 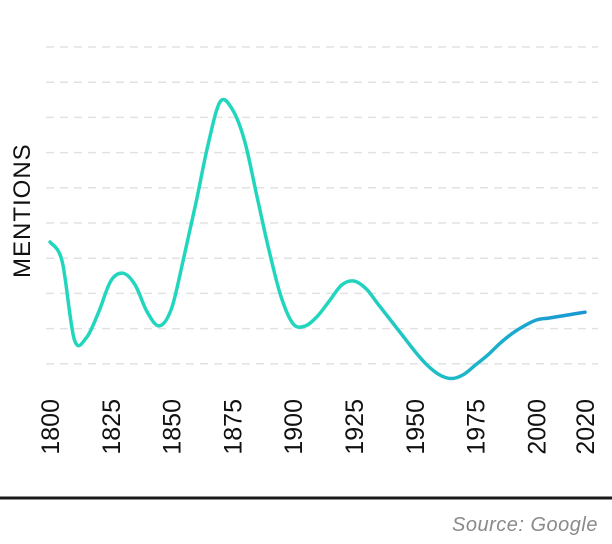 I want to click on x-tick-label: 1975, so click(x=477, y=427).